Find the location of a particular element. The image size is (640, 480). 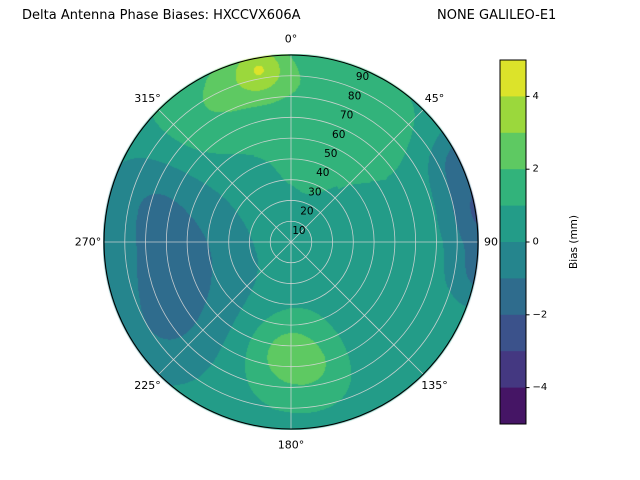

chart-title-left: Delta Antenna Phase Biases: HXCCVX606A is located at coordinates (161, 15).